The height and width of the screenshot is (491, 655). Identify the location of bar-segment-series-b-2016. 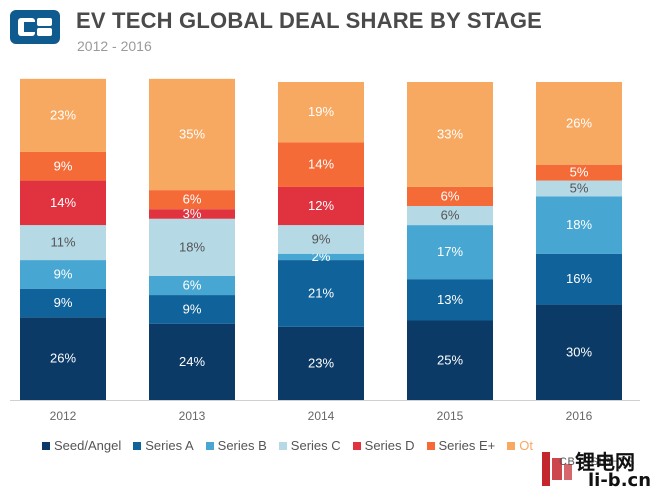
(579, 225).